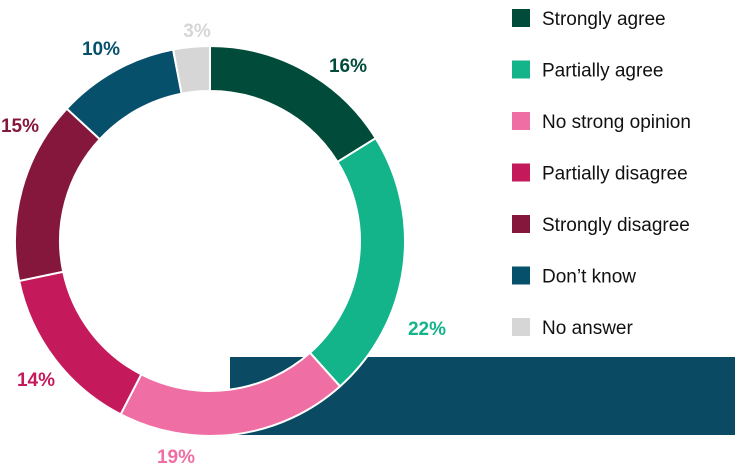 This screenshot has width=735, height=473. Describe the element at coordinates (197, 31) in the screenshot. I see `percent-label: 3%` at that location.